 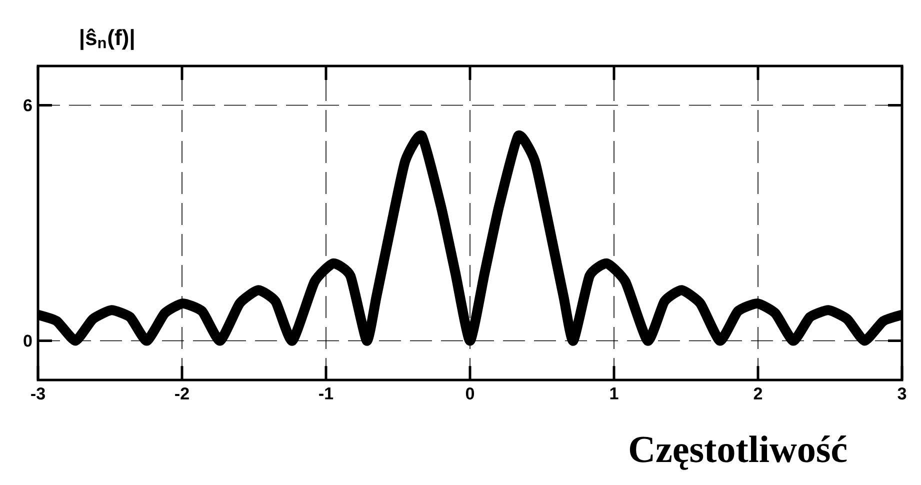 I want to click on x-tick-label: 0, so click(x=470, y=394).